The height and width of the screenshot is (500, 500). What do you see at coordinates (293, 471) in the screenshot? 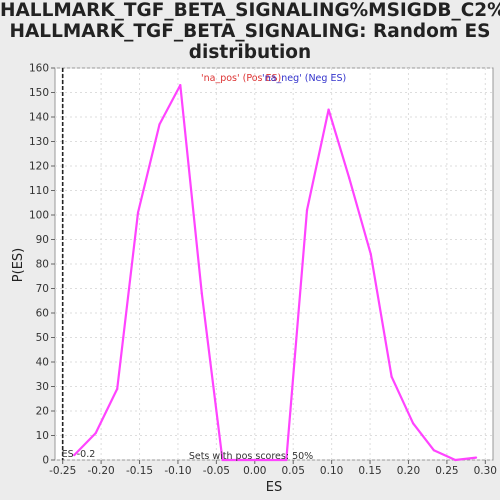
I see `x-tick-label: 0.05` at bounding box center [293, 471].